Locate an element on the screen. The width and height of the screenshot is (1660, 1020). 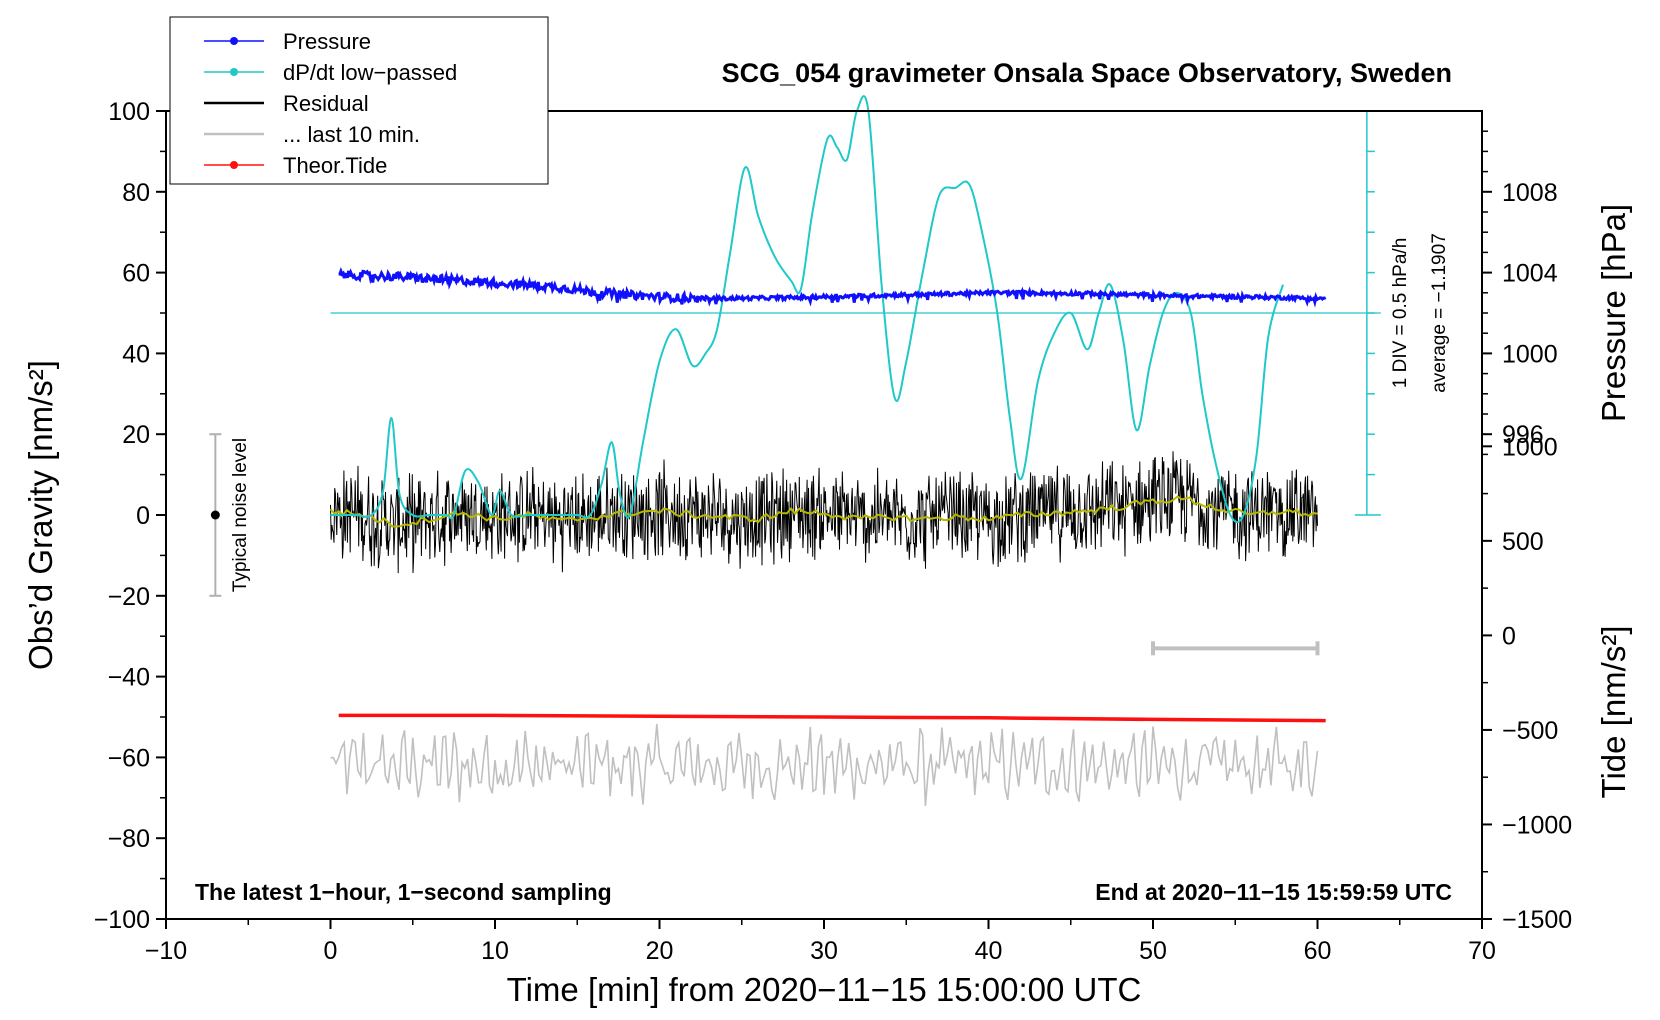
pressure-tick-label: 1008 is located at coordinates (1530, 193).